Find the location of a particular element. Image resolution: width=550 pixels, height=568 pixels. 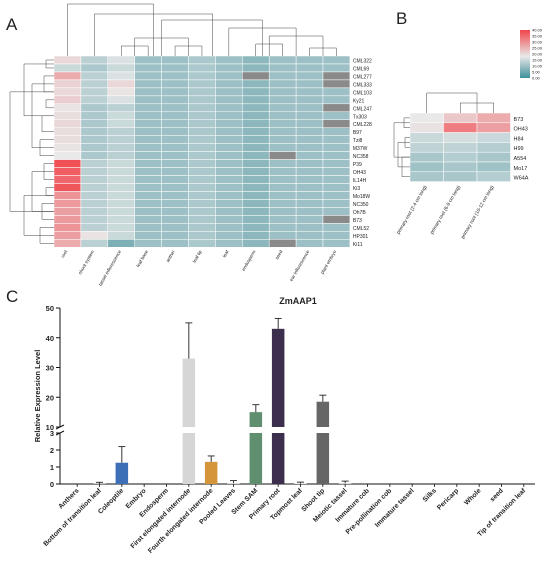

heatmap-a-row-label: NC358 is located at coordinates (361, 157).